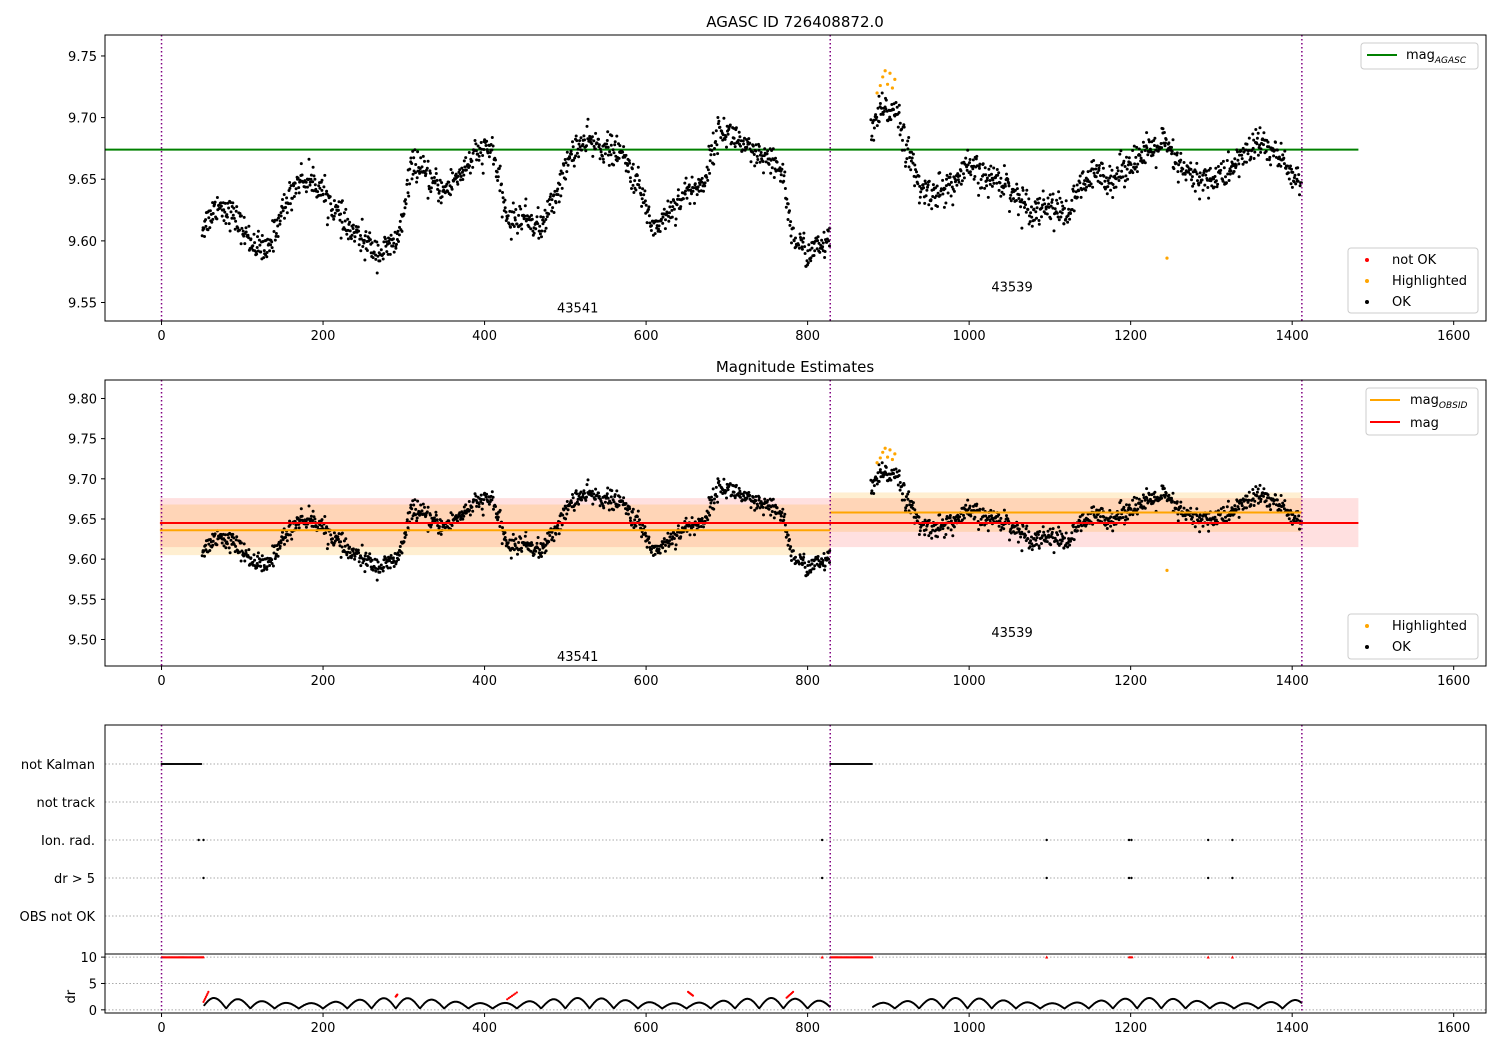  I want to click on highlighted-point, so click(890, 73).